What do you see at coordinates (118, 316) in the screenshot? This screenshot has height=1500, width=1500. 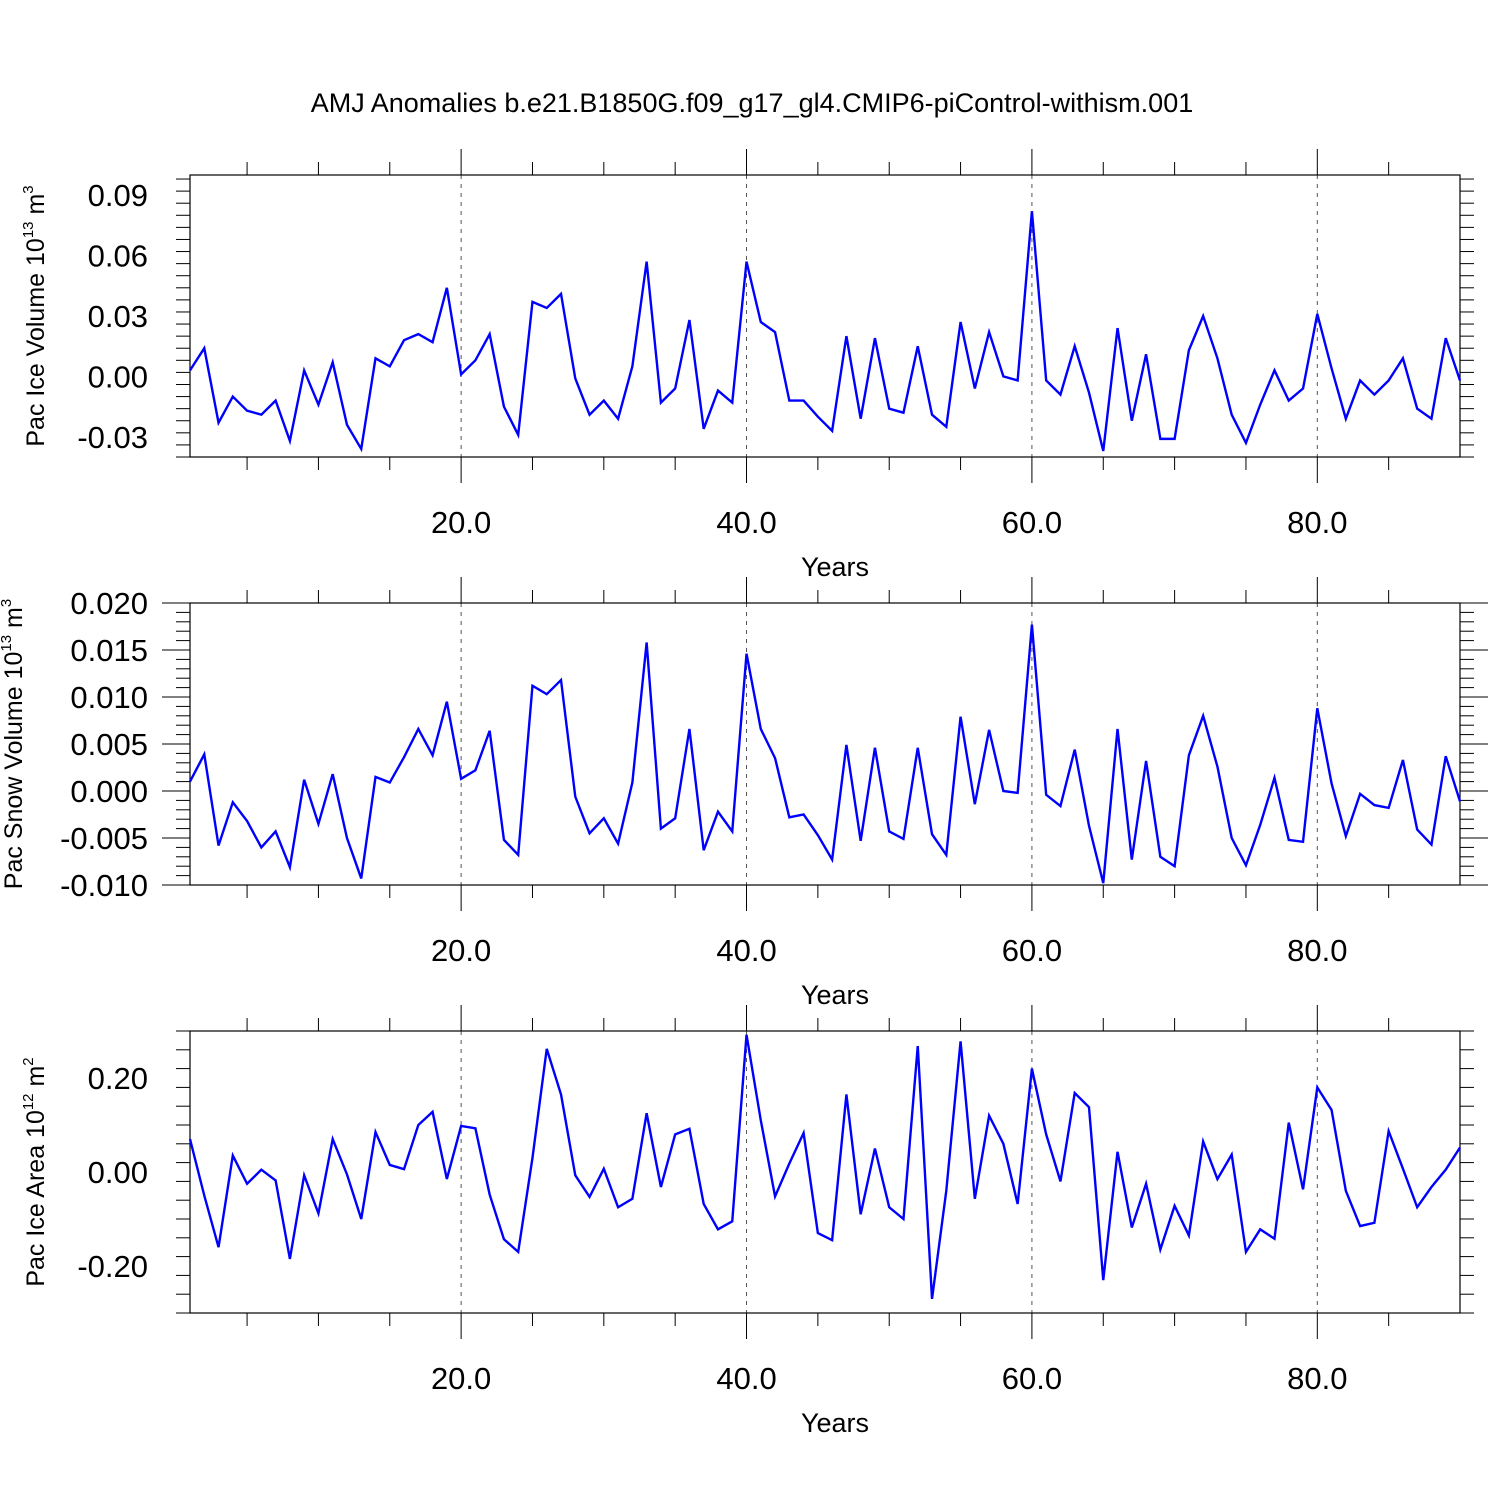 I see `y-tick-label: 0.03` at bounding box center [118, 316].